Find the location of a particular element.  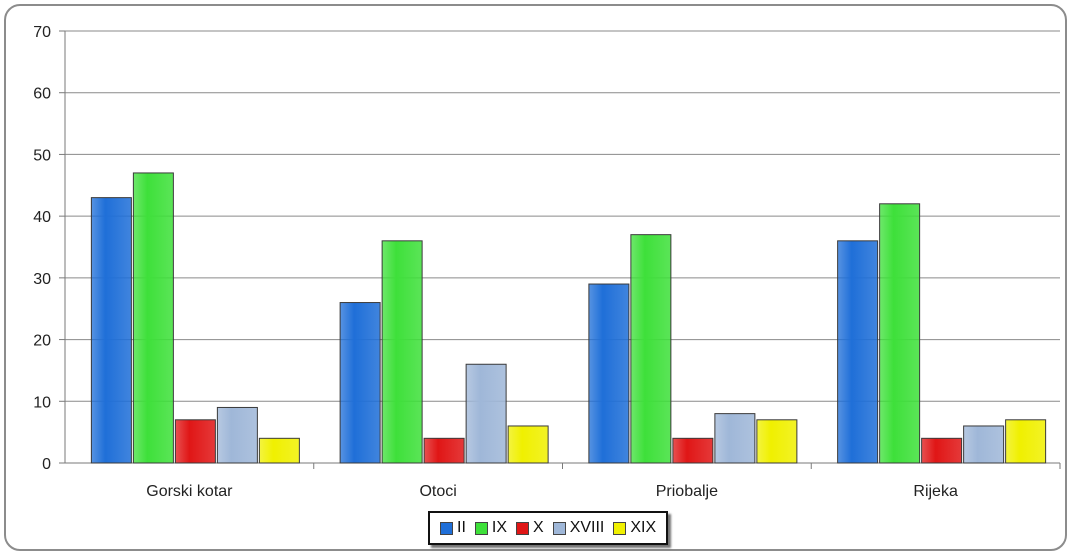

x-tick-label: Rijeka is located at coordinates (935, 491).